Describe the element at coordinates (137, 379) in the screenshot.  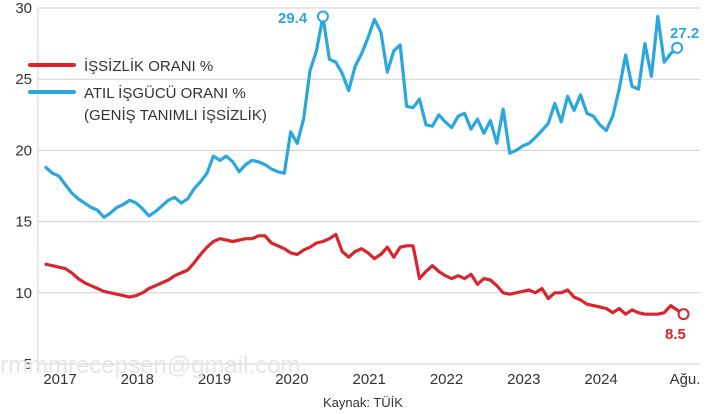
I see `x-tick-label: 2018` at that location.